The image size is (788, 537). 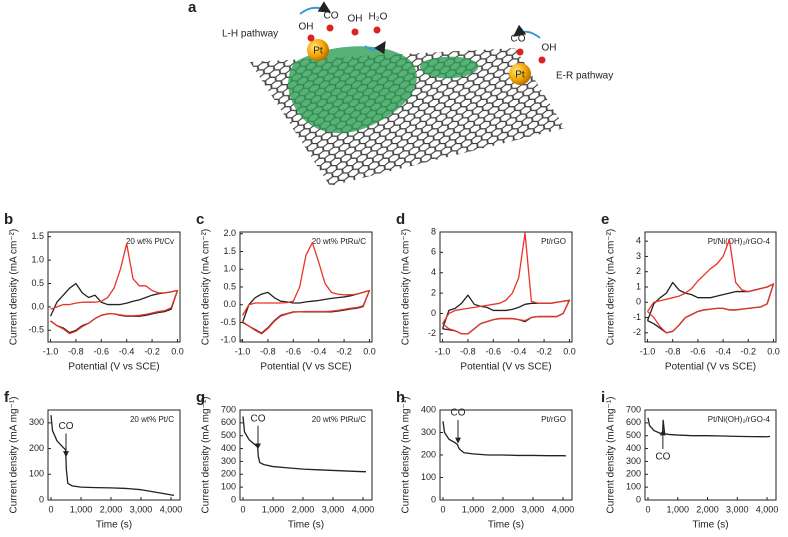 What do you see at coordinates (318, 51) in the screenshot?
I see `pt-label: Pt` at bounding box center [318, 51].